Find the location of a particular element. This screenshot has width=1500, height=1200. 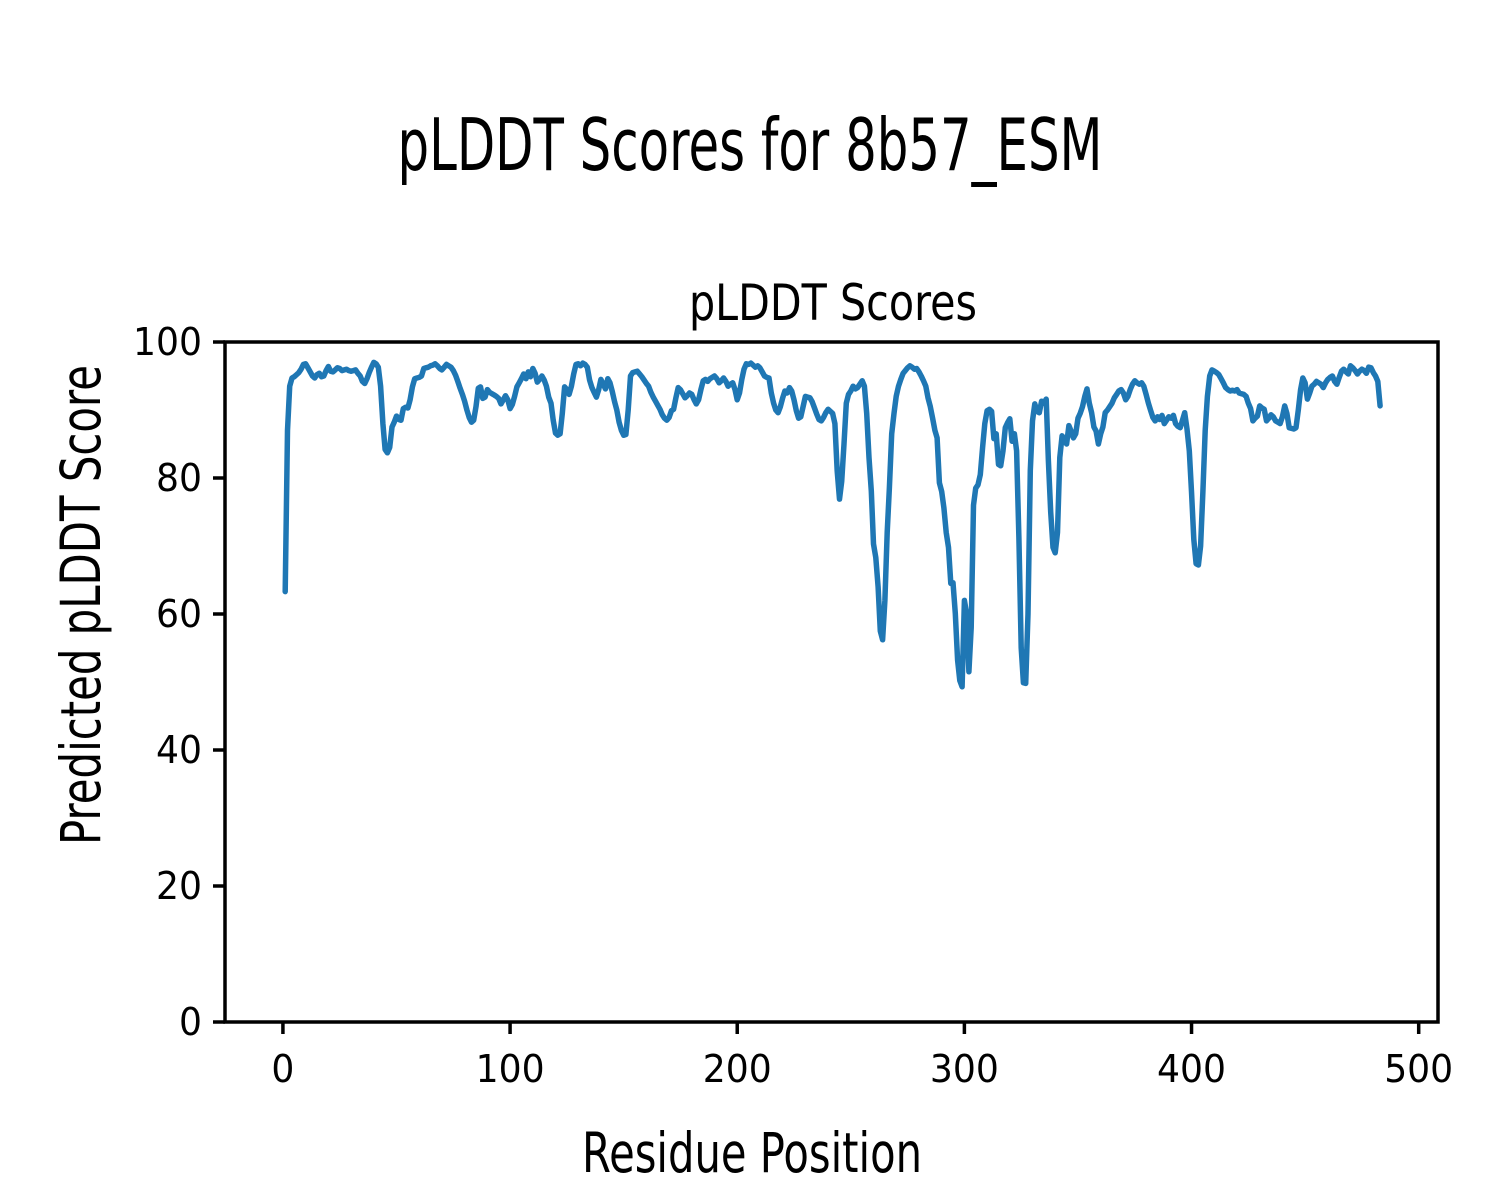

axes-title: pLDDT Scores is located at coordinates (833, 303).